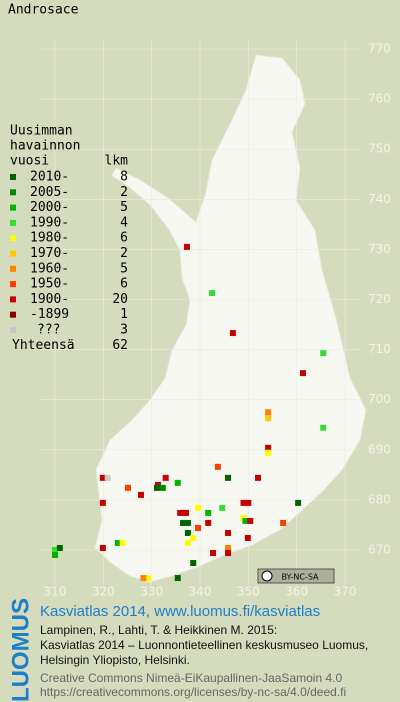 The image size is (400, 702). Describe the element at coordinates (379, 499) in the screenshot. I see `y-tick-label: 680` at that location.